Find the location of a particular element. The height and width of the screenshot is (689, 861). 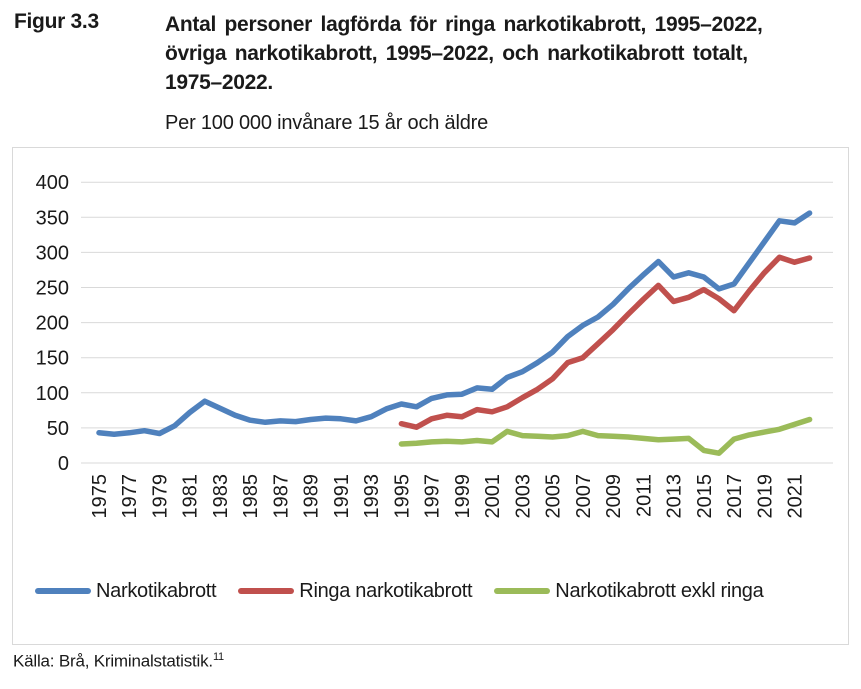

legend-swatch-blue-icon is located at coordinates (63, 591).